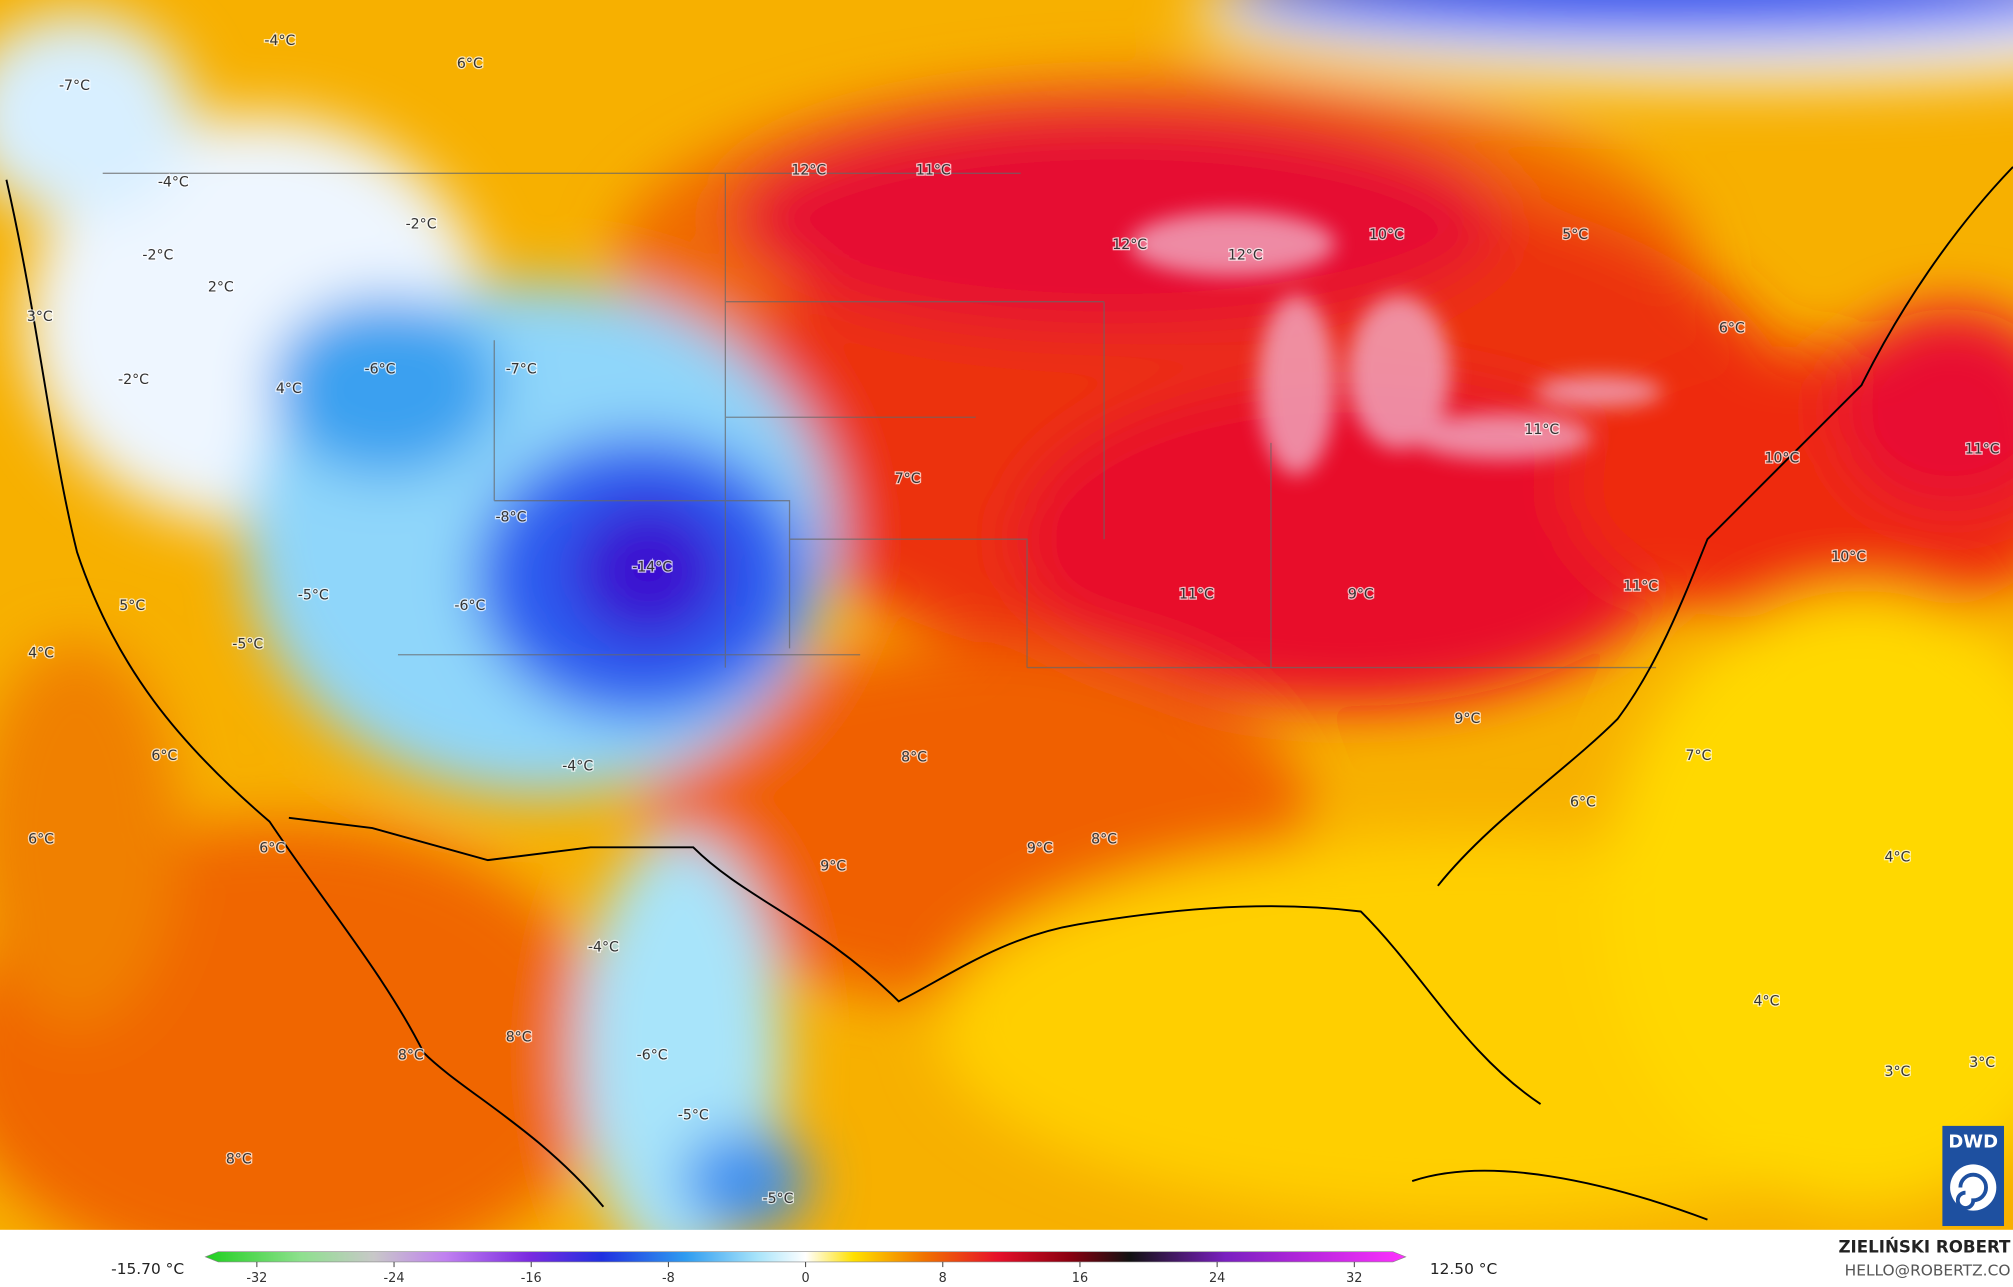 The image size is (2013, 1287). I want to click on temperature-label: -8°C, so click(510, 517).